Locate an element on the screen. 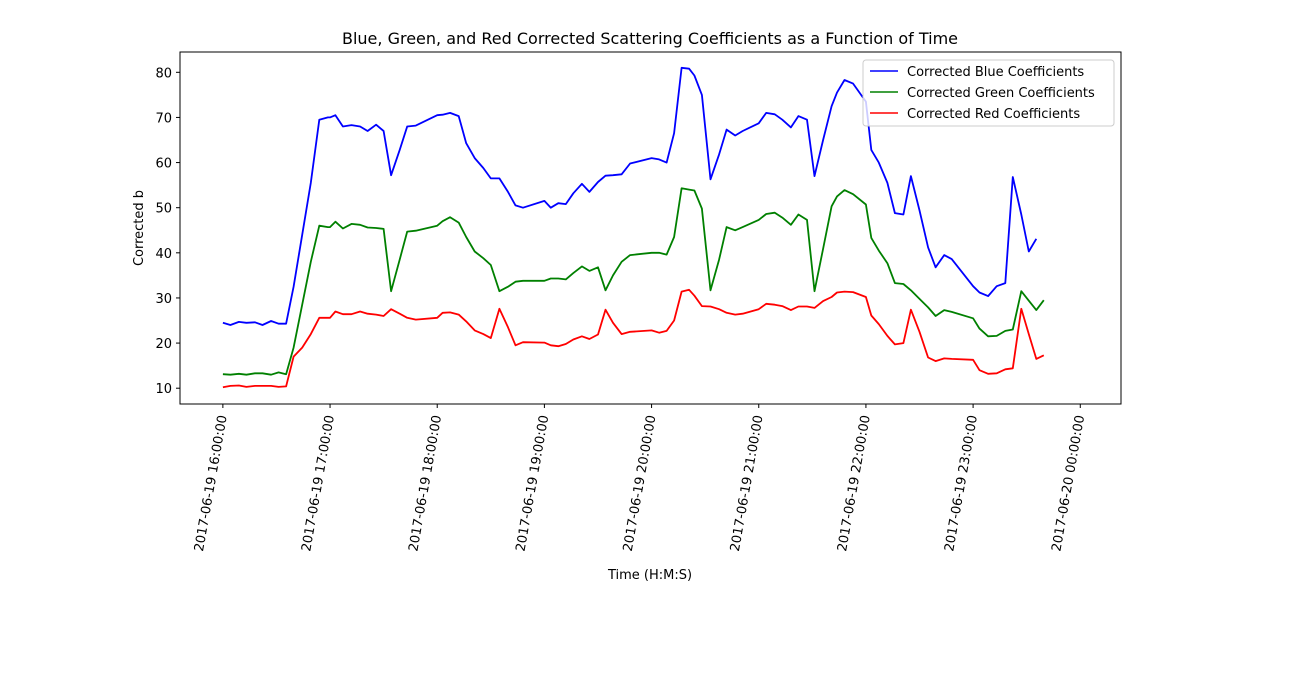  y-tick-label: 10 is located at coordinates (163, 389).